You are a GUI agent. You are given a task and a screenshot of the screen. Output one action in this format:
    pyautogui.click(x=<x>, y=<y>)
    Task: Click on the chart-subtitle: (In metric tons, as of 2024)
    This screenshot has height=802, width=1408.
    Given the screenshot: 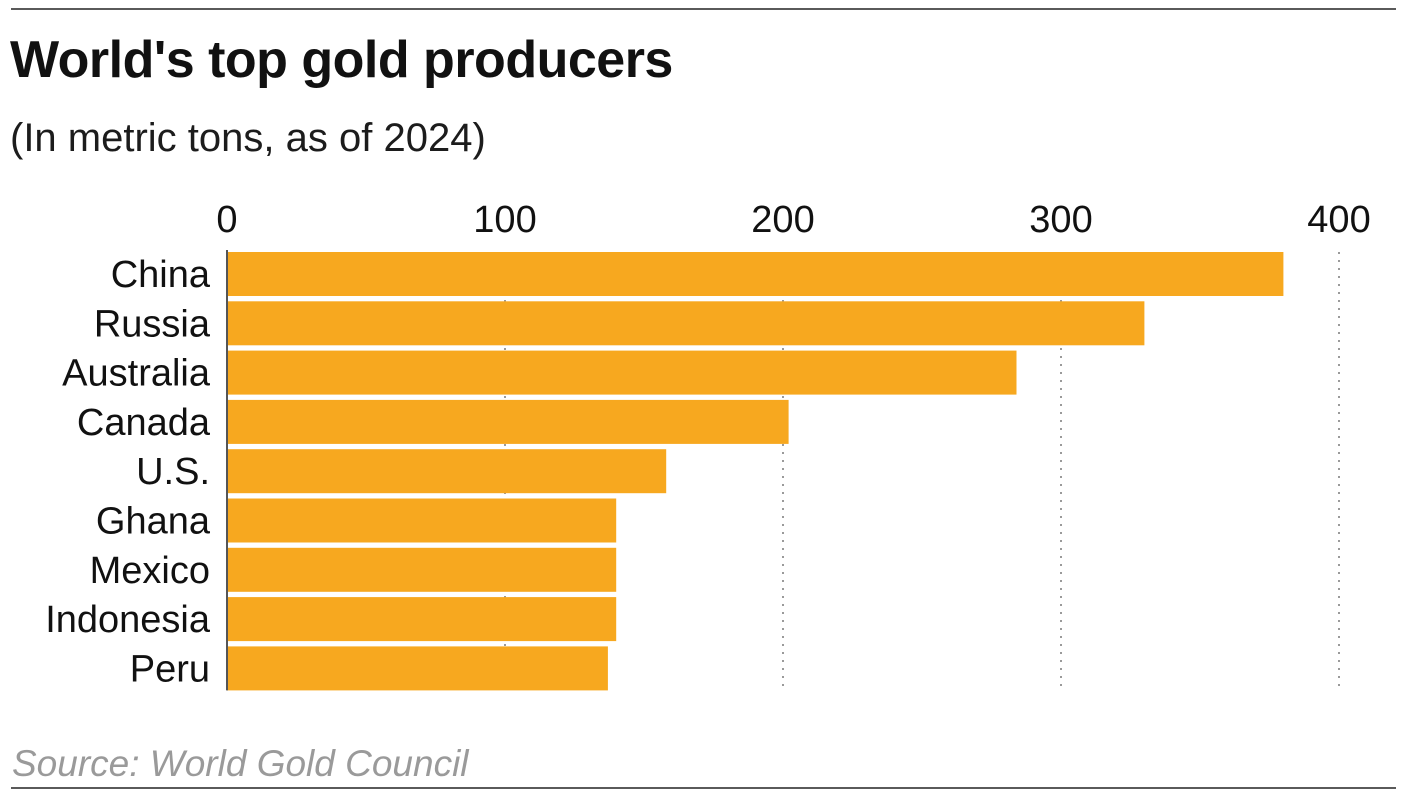 What is the action you would take?
    pyautogui.click(x=248, y=138)
    